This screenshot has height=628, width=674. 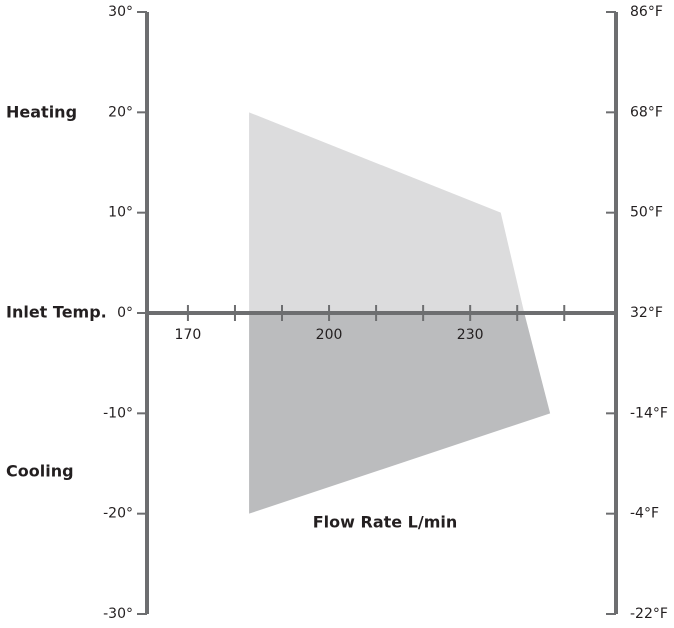 What do you see at coordinates (385, 522) in the screenshot?
I see `x-axis-label: Flow Rate L/min` at bounding box center [385, 522].